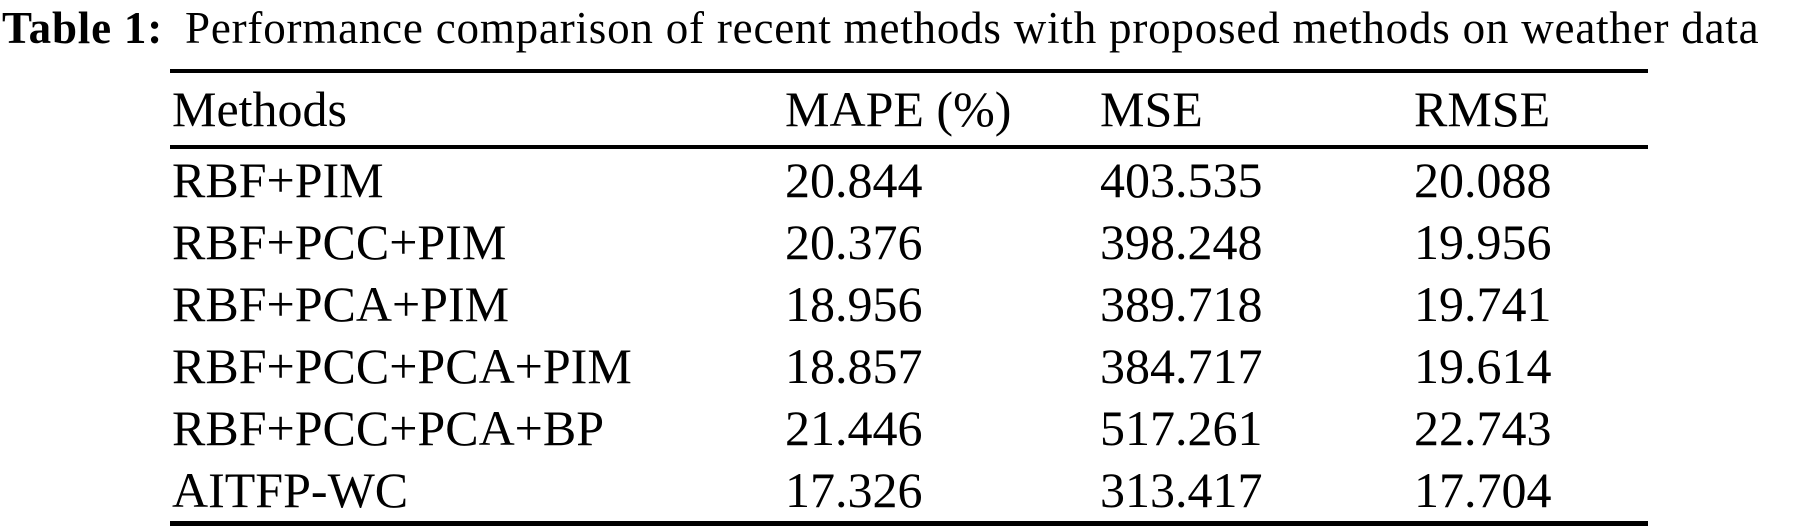  I want to click on mse-cell: 403.535, so click(1181, 180).